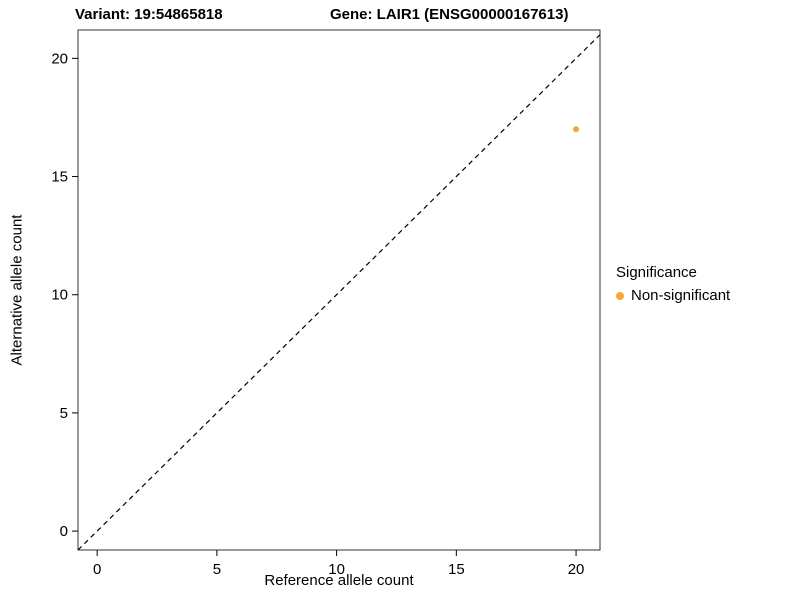 This screenshot has height=600, width=800. I want to click on plot-title-gene: Gene: LAIR1 (ENSG00000167613), so click(449, 14).